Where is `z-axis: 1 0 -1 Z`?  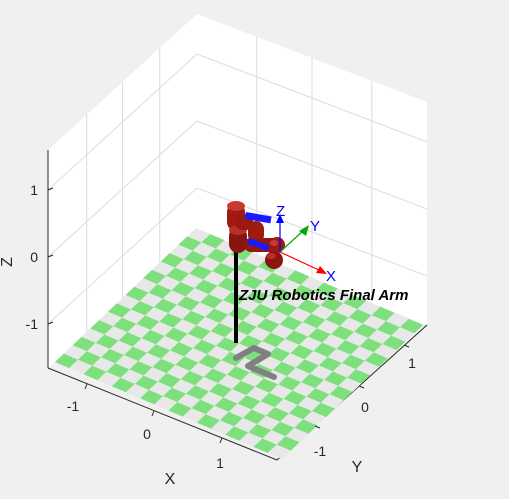
z-axis: 1 0 -1 Z is located at coordinates (27, 257).